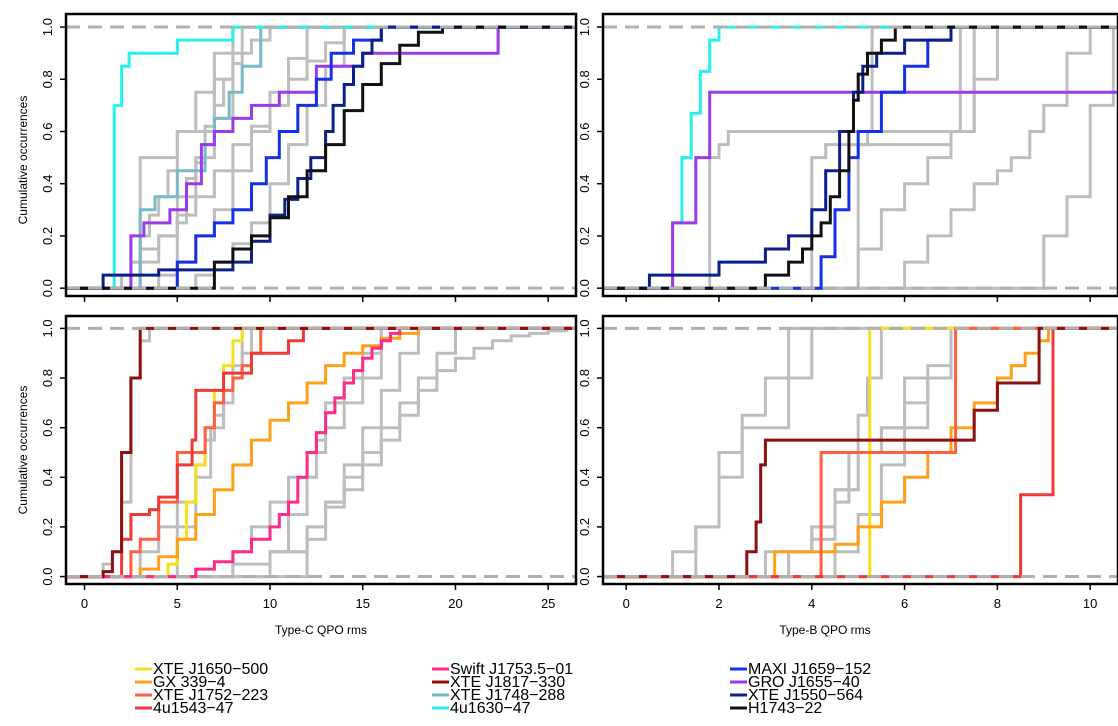 Image resolution: width=1118 pixels, height=726 pixels. What do you see at coordinates (210, 669) in the screenshot?
I see `legend-label: XTE J1650−500` at bounding box center [210, 669].